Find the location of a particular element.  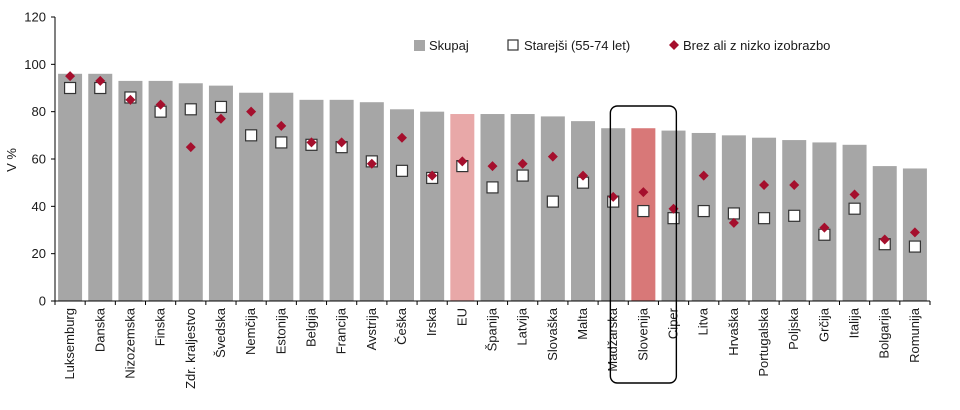

category-label-Danska: Danska is located at coordinates (99, 329).